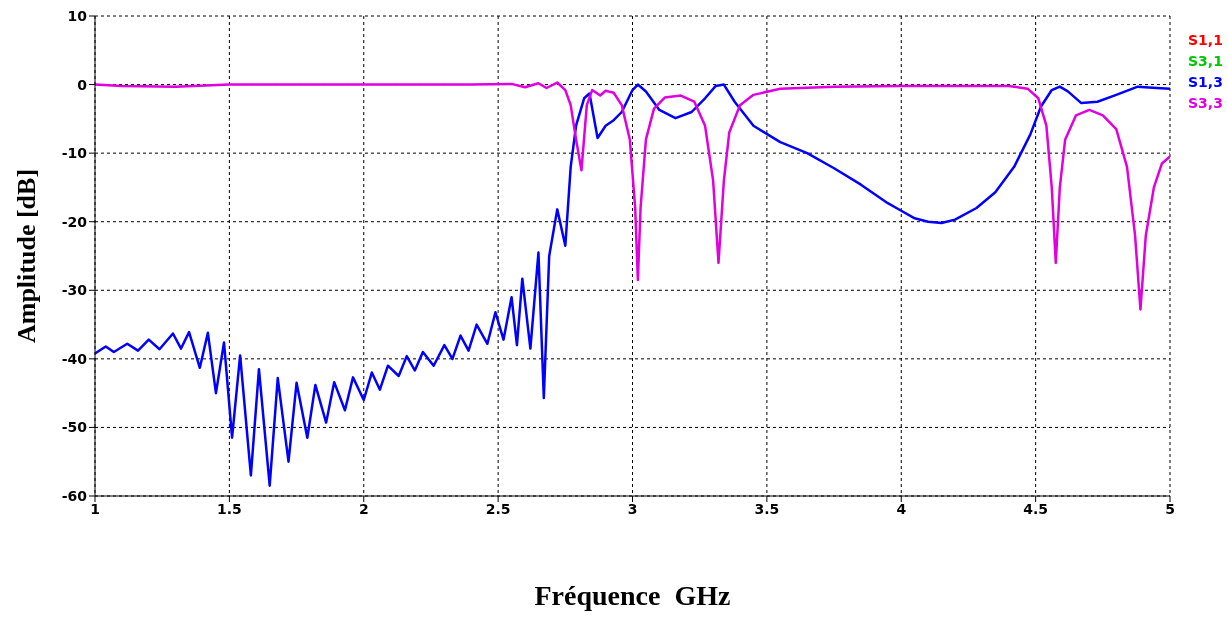 The image size is (1228, 618). I want to click on x-tick-label: 4.5, so click(1036, 508).